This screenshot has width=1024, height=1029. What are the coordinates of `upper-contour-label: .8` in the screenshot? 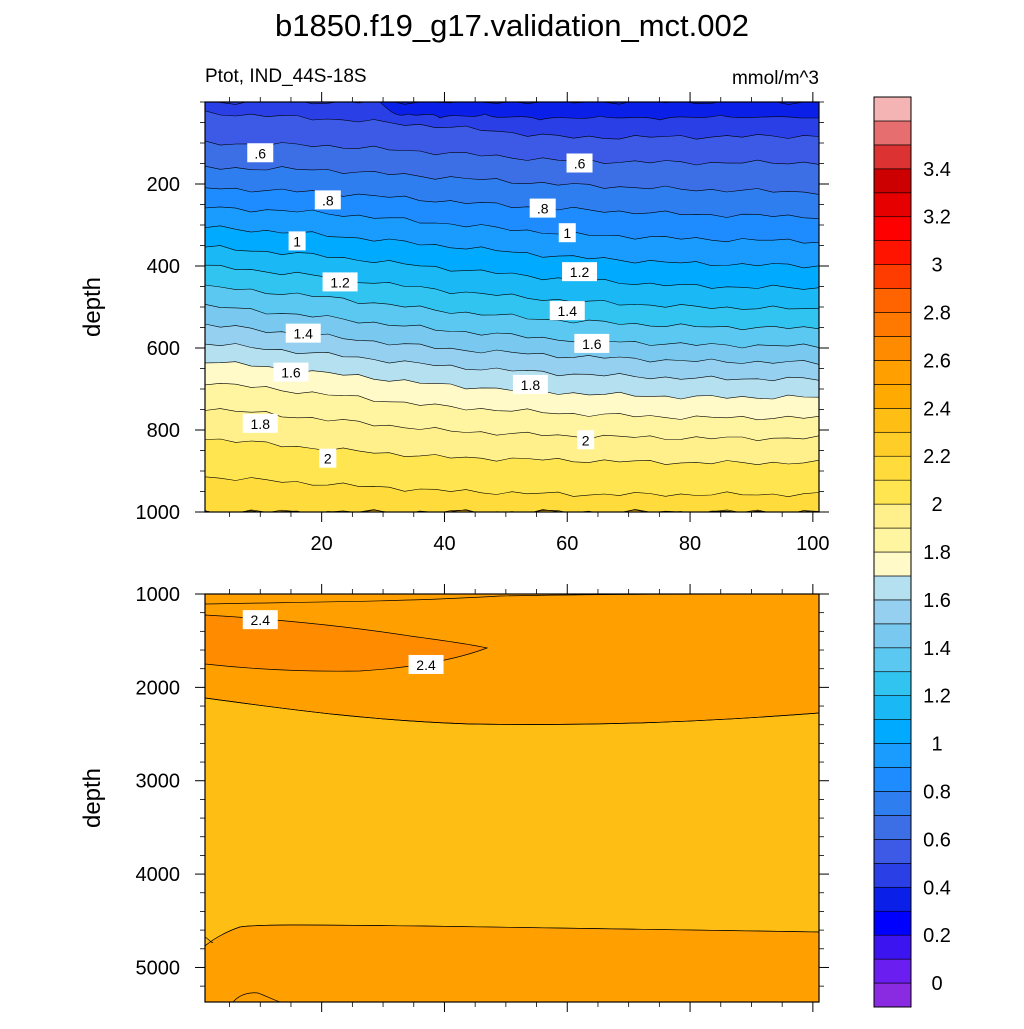 It's located at (543, 209).